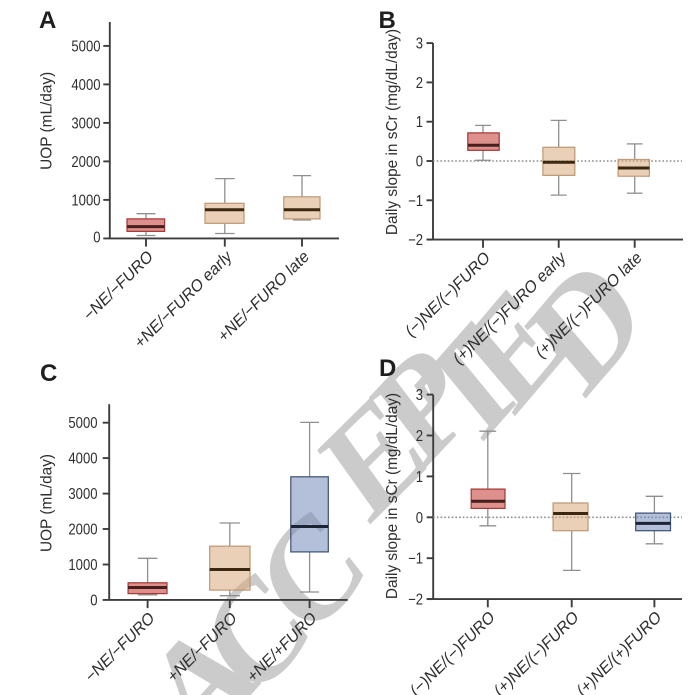 This screenshot has width=693, height=695. Describe the element at coordinates (387, 368) in the screenshot. I see `svg-text: D` at that location.